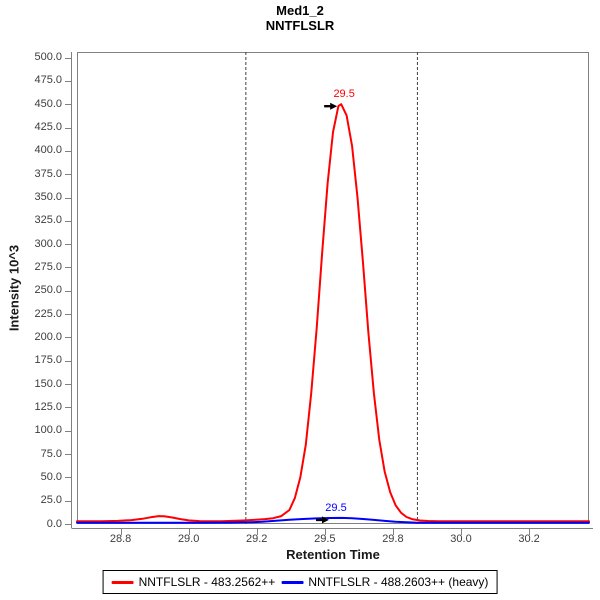 The height and width of the screenshot is (600, 600). Describe the element at coordinates (48, 313) in the screenshot. I see `y-tick-label: 225.0` at that location.